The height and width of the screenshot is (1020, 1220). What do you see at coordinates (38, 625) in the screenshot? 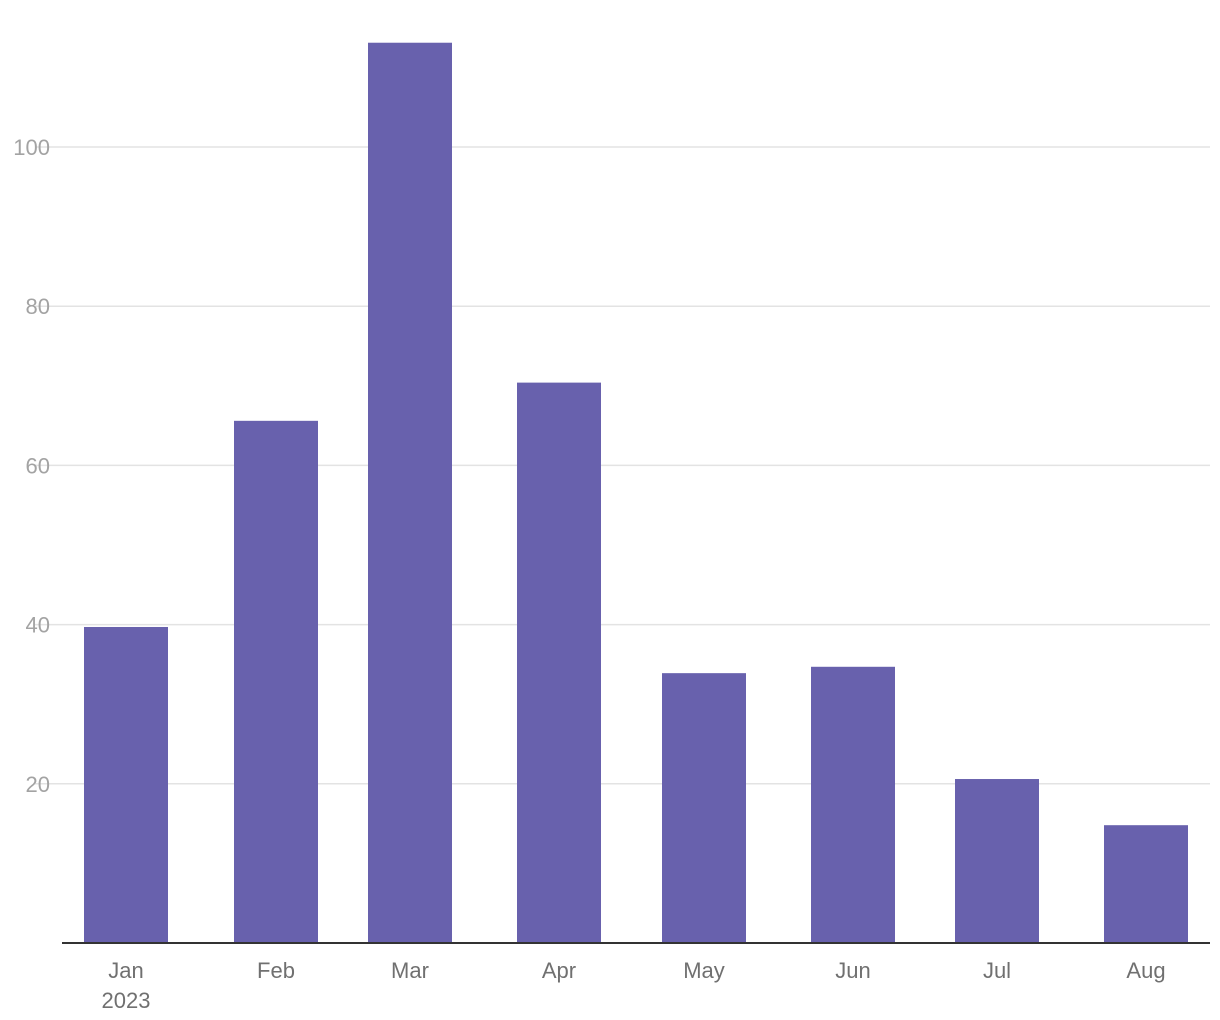
I see `y-tick-label: 40` at bounding box center [38, 625].